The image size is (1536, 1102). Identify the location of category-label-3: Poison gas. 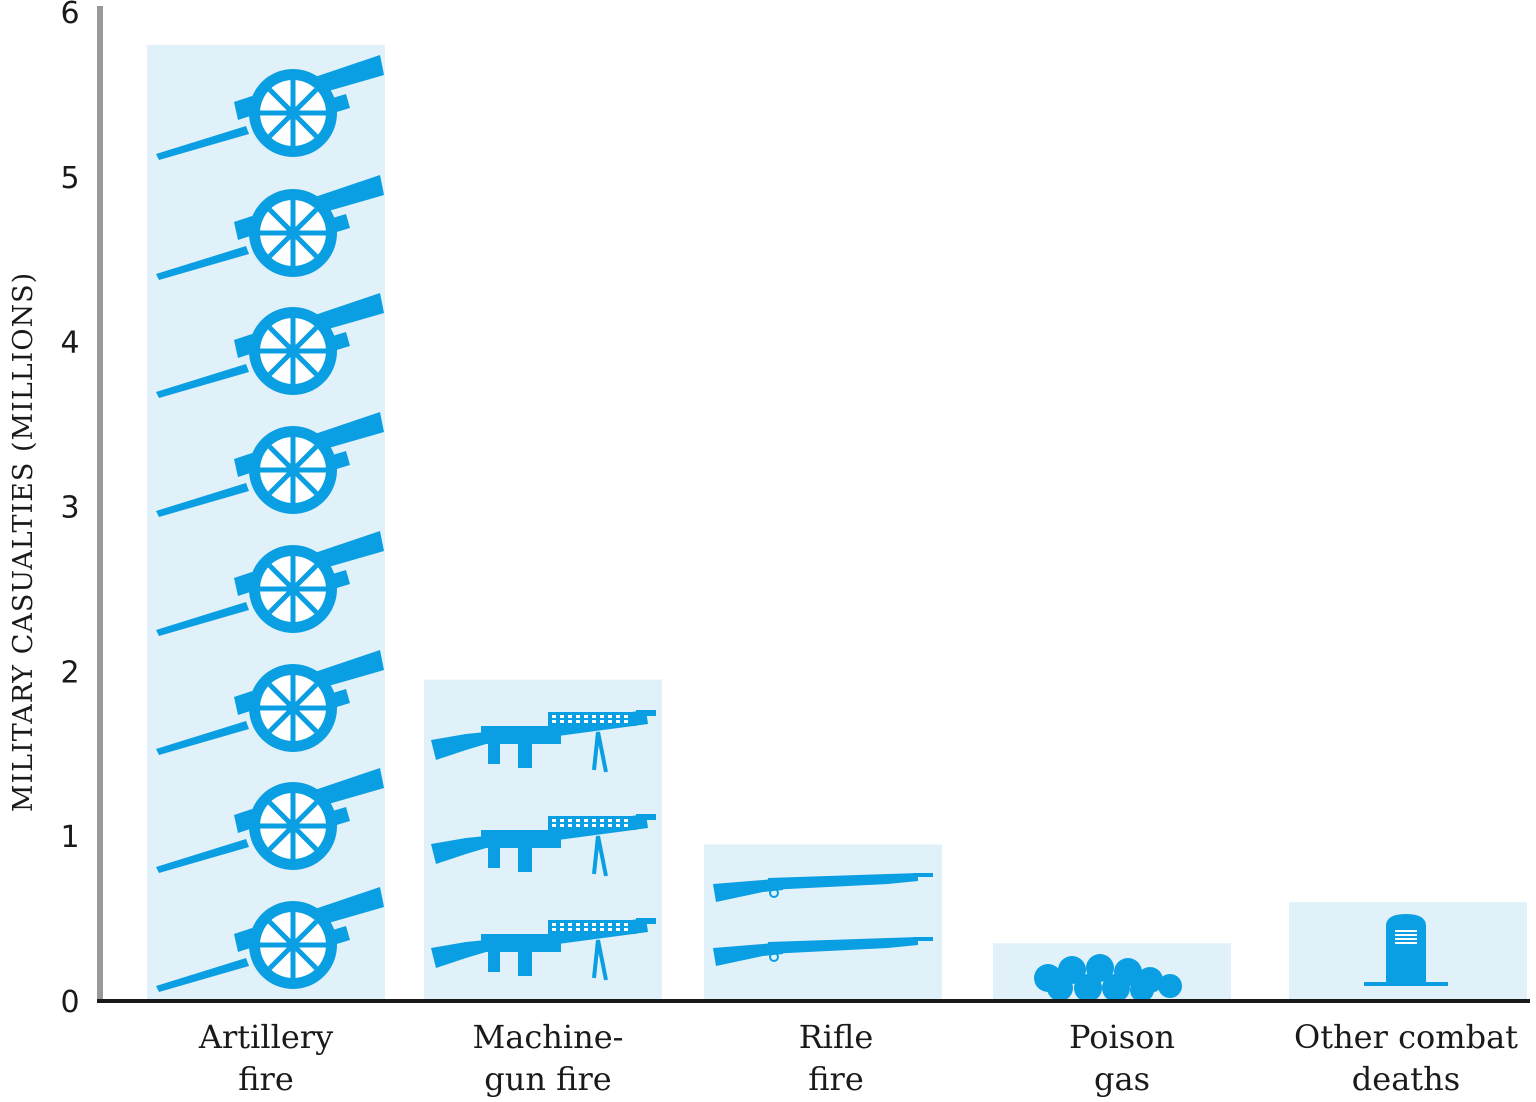
(1122, 1058).